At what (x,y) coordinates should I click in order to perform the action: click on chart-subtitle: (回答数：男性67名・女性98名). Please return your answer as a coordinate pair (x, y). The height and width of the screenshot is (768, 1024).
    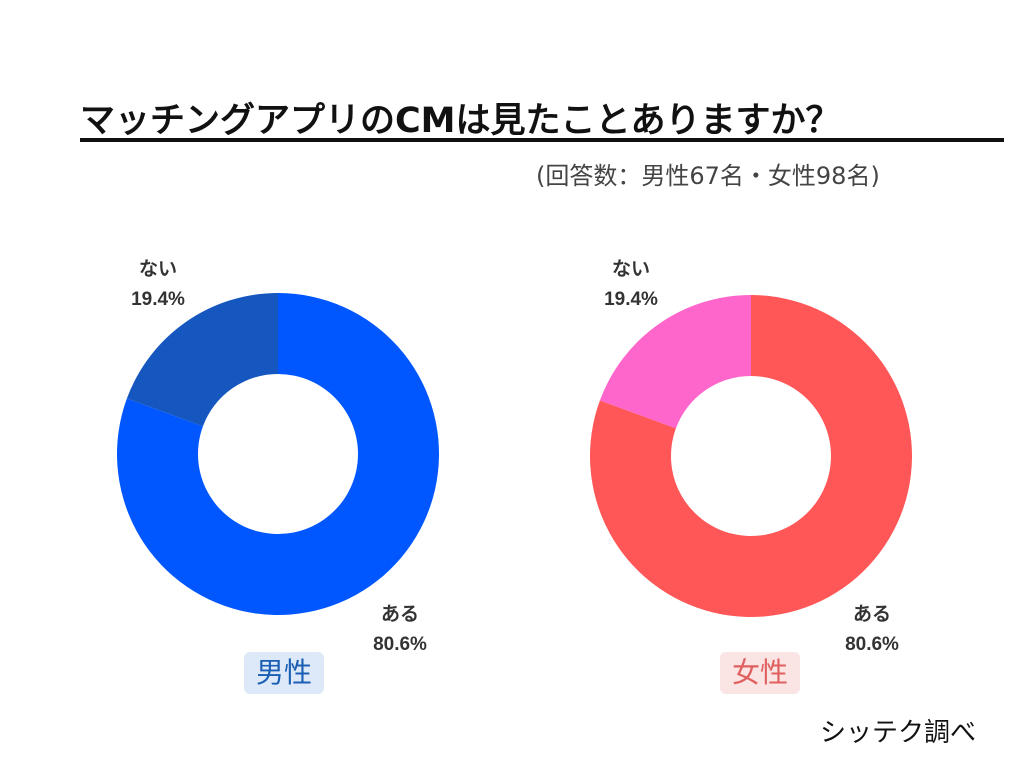
    Looking at the image, I should click on (708, 176).